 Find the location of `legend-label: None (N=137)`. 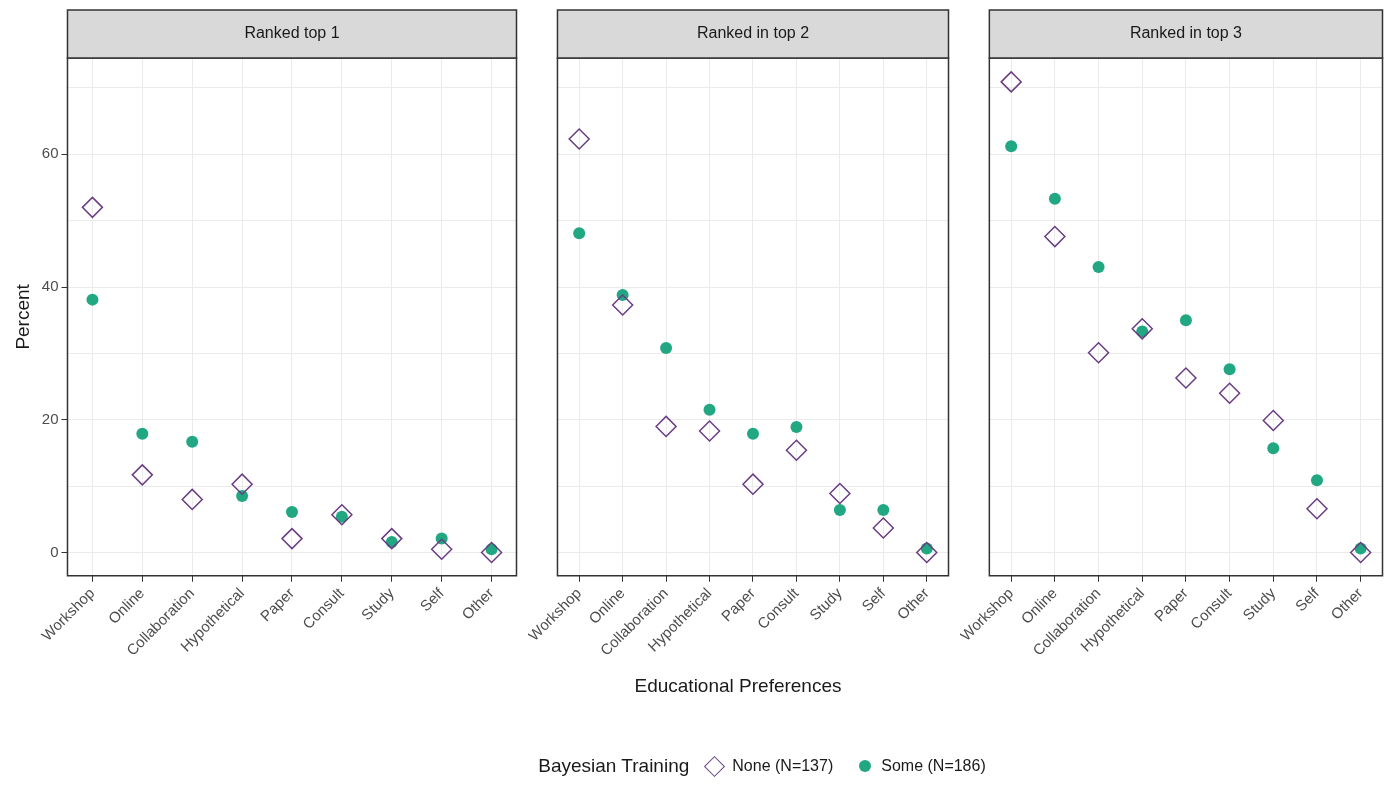

legend-label: None (N=137) is located at coordinates (783, 766).